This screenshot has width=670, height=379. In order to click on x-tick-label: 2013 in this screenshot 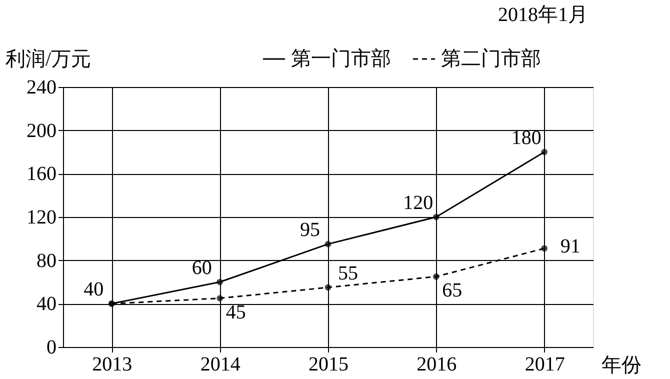, I will do `click(112, 365)`.